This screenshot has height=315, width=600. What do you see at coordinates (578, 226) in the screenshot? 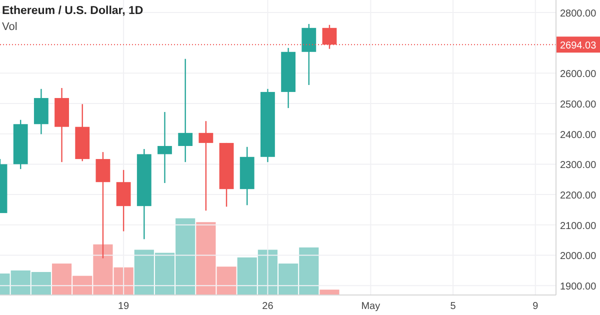
I see `y-tick-label: 2100.00` at bounding box center [578, 226].